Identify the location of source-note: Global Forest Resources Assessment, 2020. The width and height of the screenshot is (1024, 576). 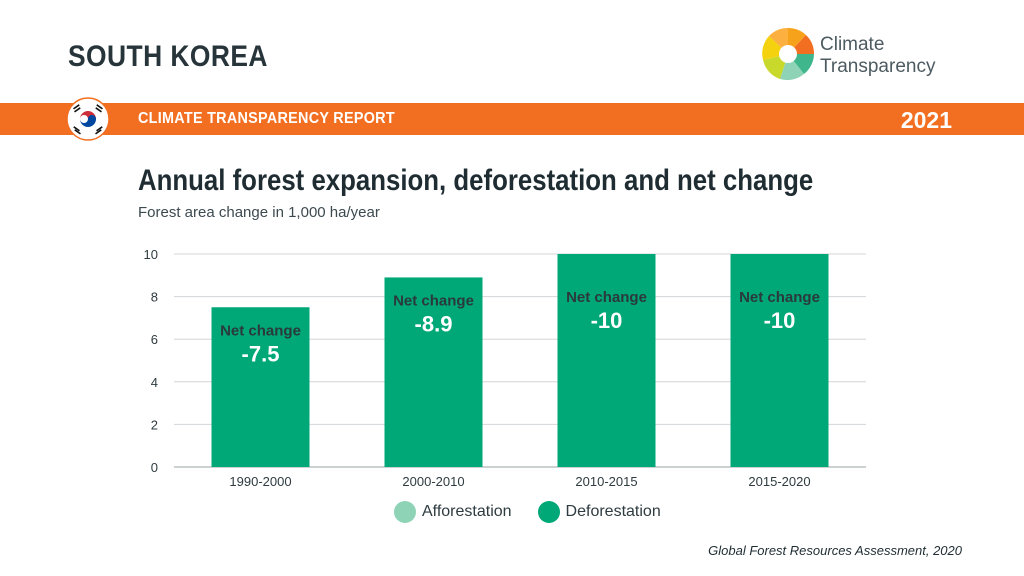
(835, 550).